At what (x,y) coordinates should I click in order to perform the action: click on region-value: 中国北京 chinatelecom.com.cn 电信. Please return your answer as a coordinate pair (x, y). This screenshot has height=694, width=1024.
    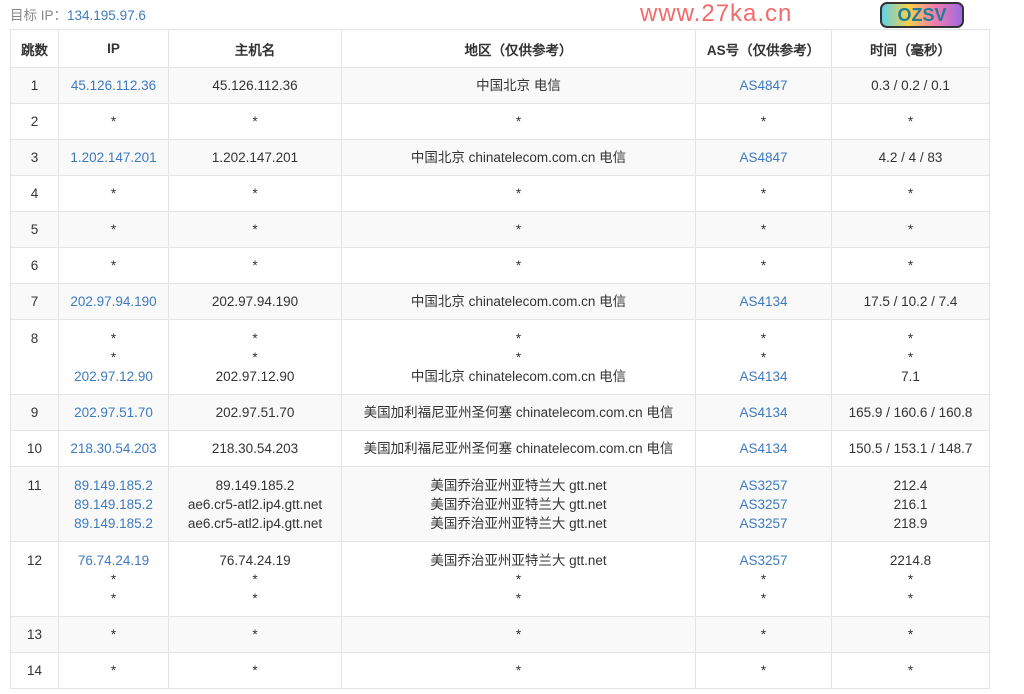
    Looking at the image, I should click on (518, 376).